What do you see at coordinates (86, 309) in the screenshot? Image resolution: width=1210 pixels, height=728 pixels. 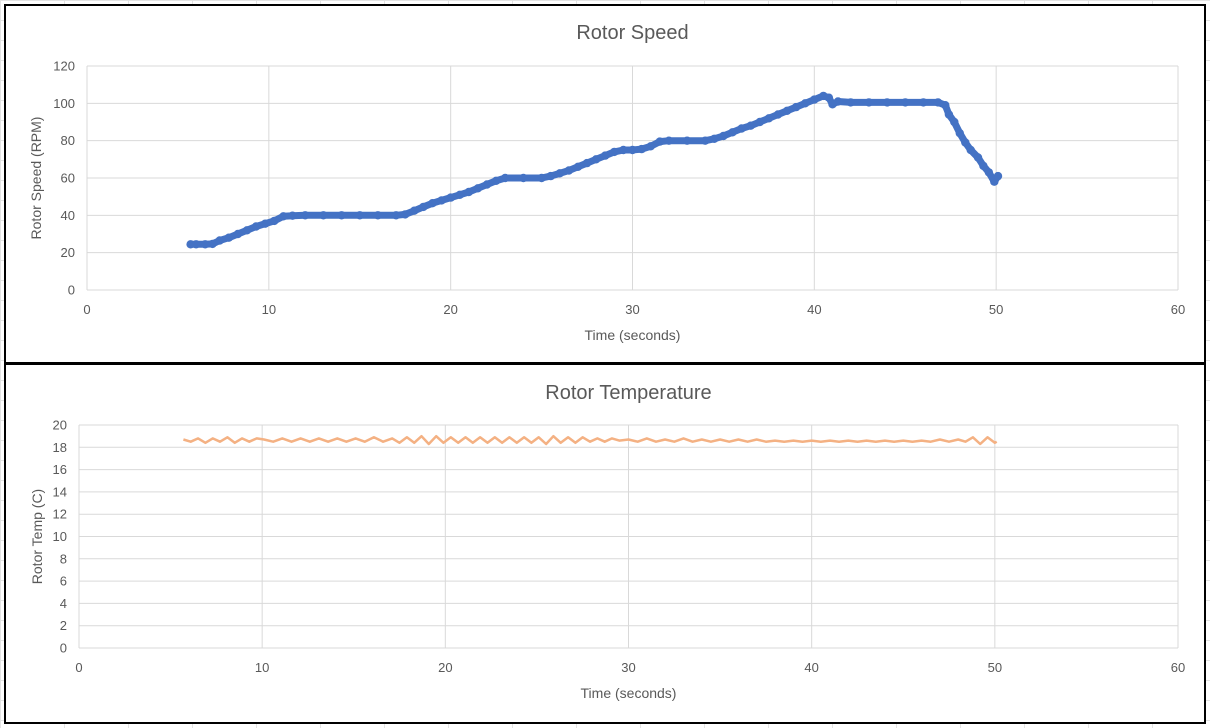 I see `x-tick-label: 0` at bounding box center [86, 309].